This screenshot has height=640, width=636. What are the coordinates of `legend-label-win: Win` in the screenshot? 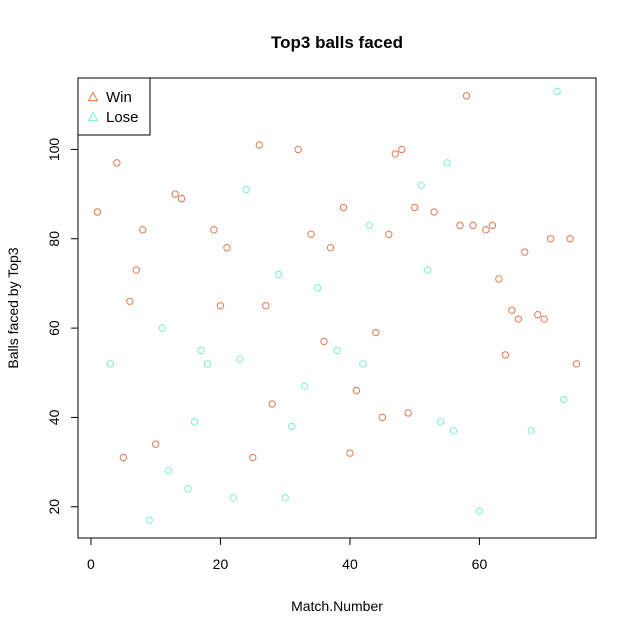 It's located at (119, 97).